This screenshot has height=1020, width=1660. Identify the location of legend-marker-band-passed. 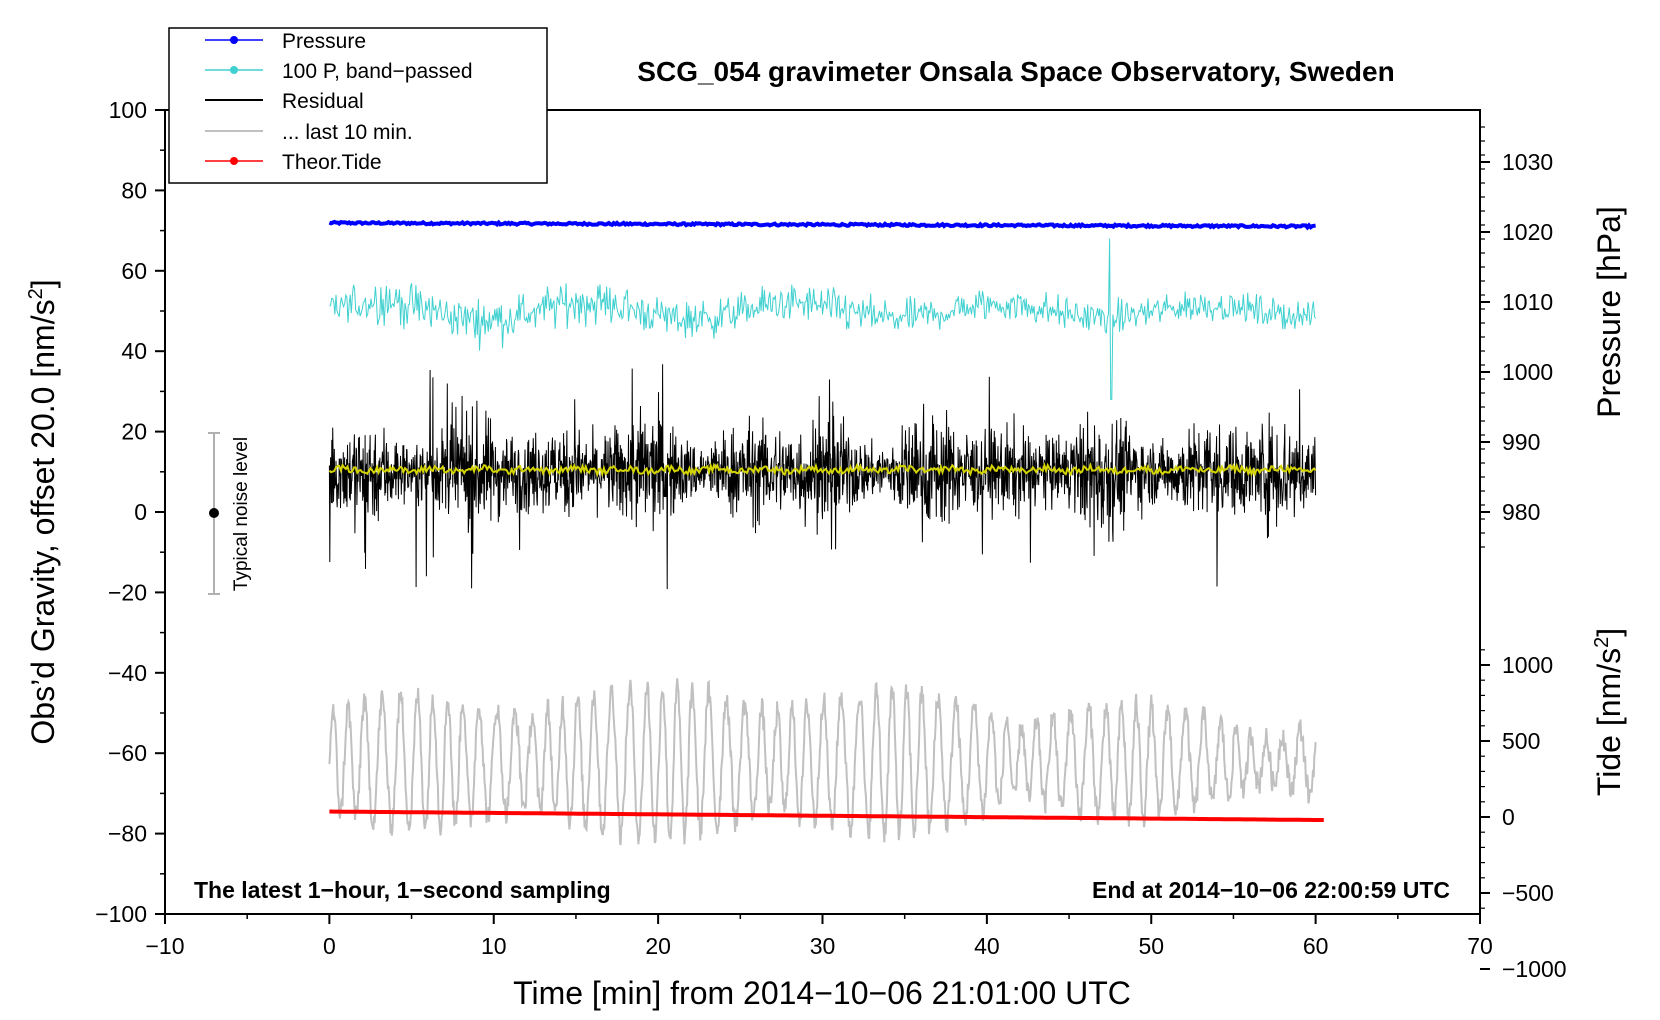
(234, 70).